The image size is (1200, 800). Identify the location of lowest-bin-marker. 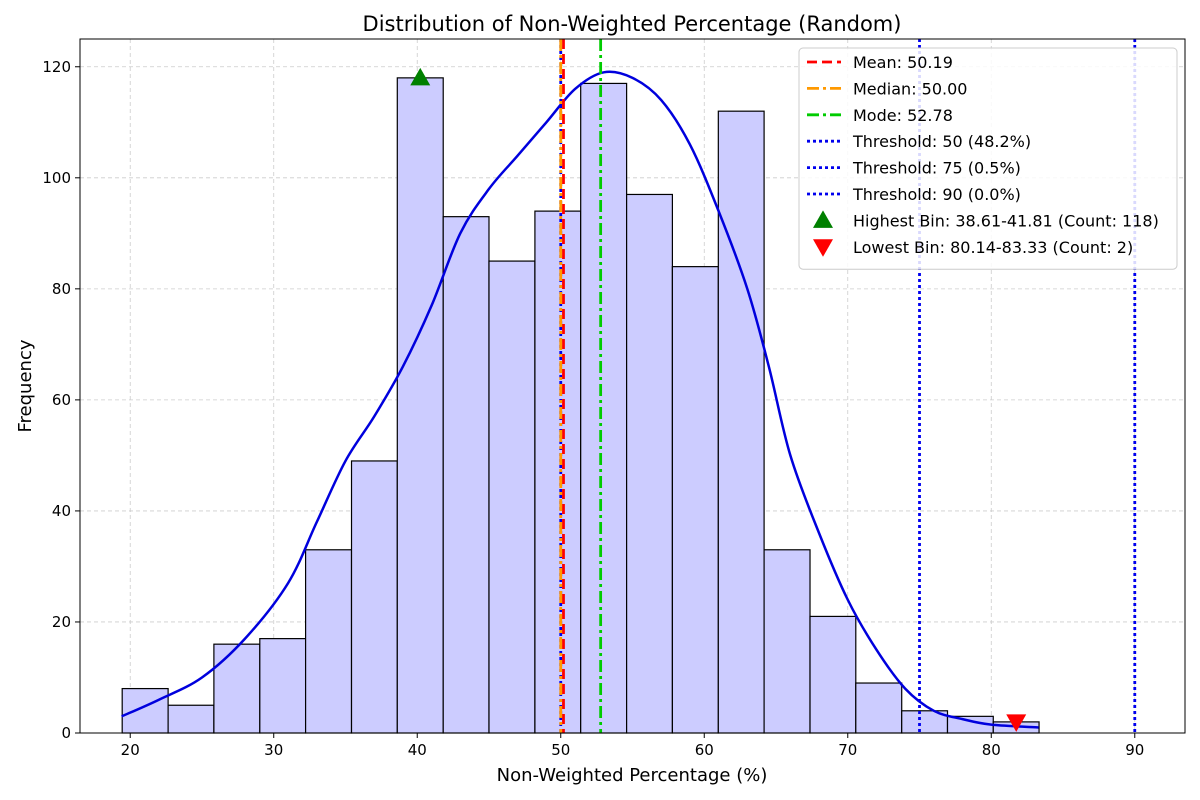
(1016, 723).